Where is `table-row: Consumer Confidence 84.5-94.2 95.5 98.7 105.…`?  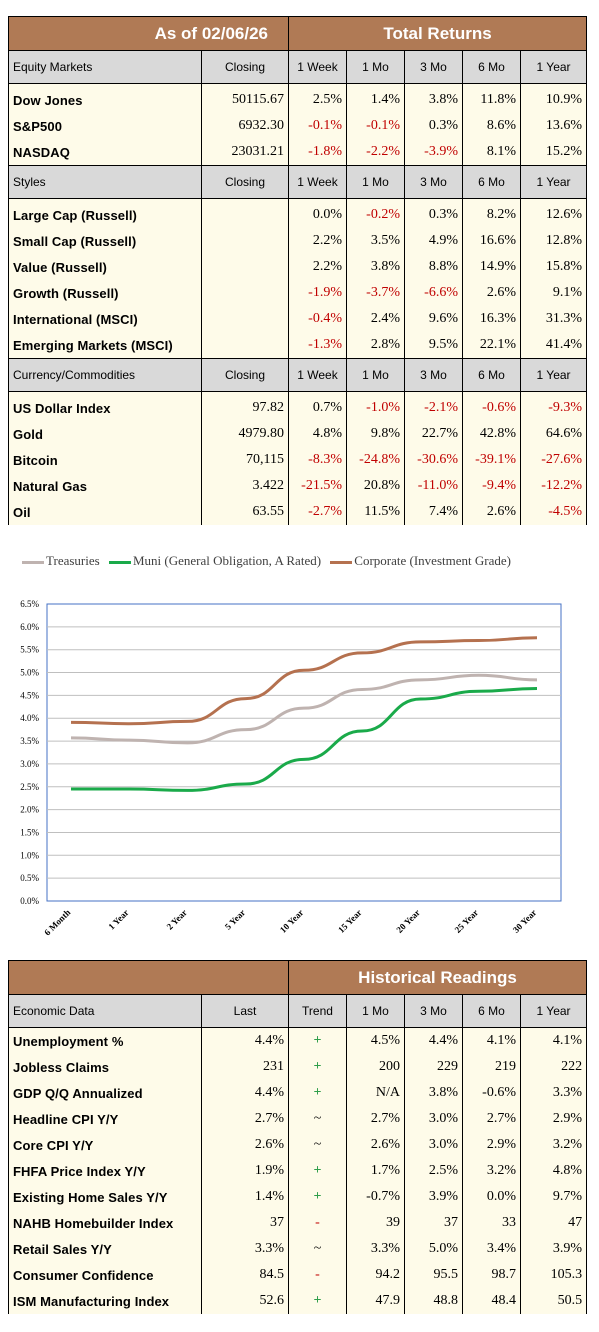
table-row: Consumer Confidence 84.5-94.2 95.5 98.7 105.… is located at coordinates (298, 1275).